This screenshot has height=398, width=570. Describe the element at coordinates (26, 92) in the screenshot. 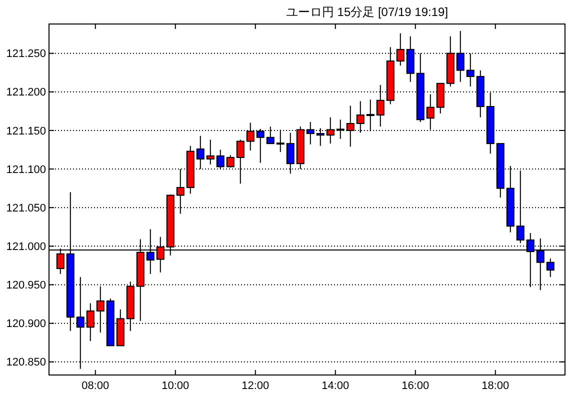

I see `y-tick-label: 121.200` at that location.